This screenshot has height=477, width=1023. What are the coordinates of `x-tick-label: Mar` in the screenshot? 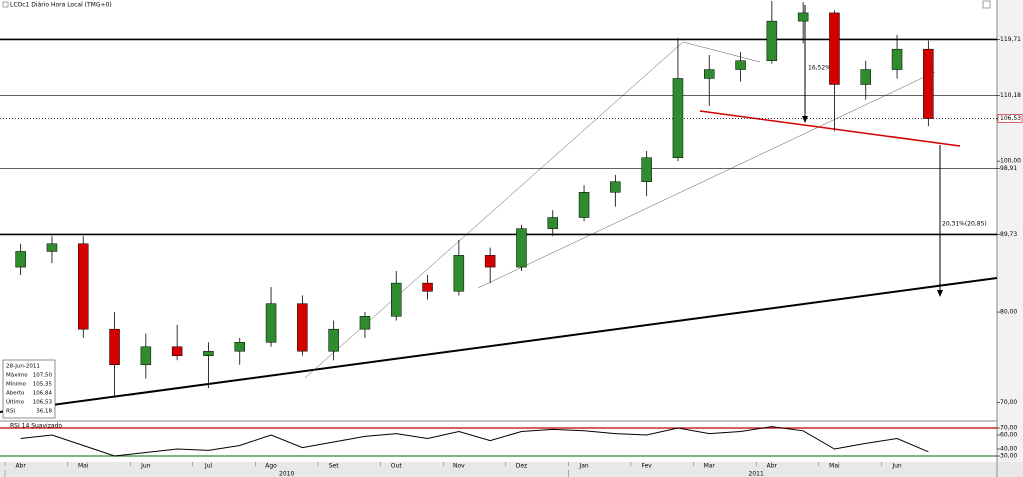 It's located at (710, 466).